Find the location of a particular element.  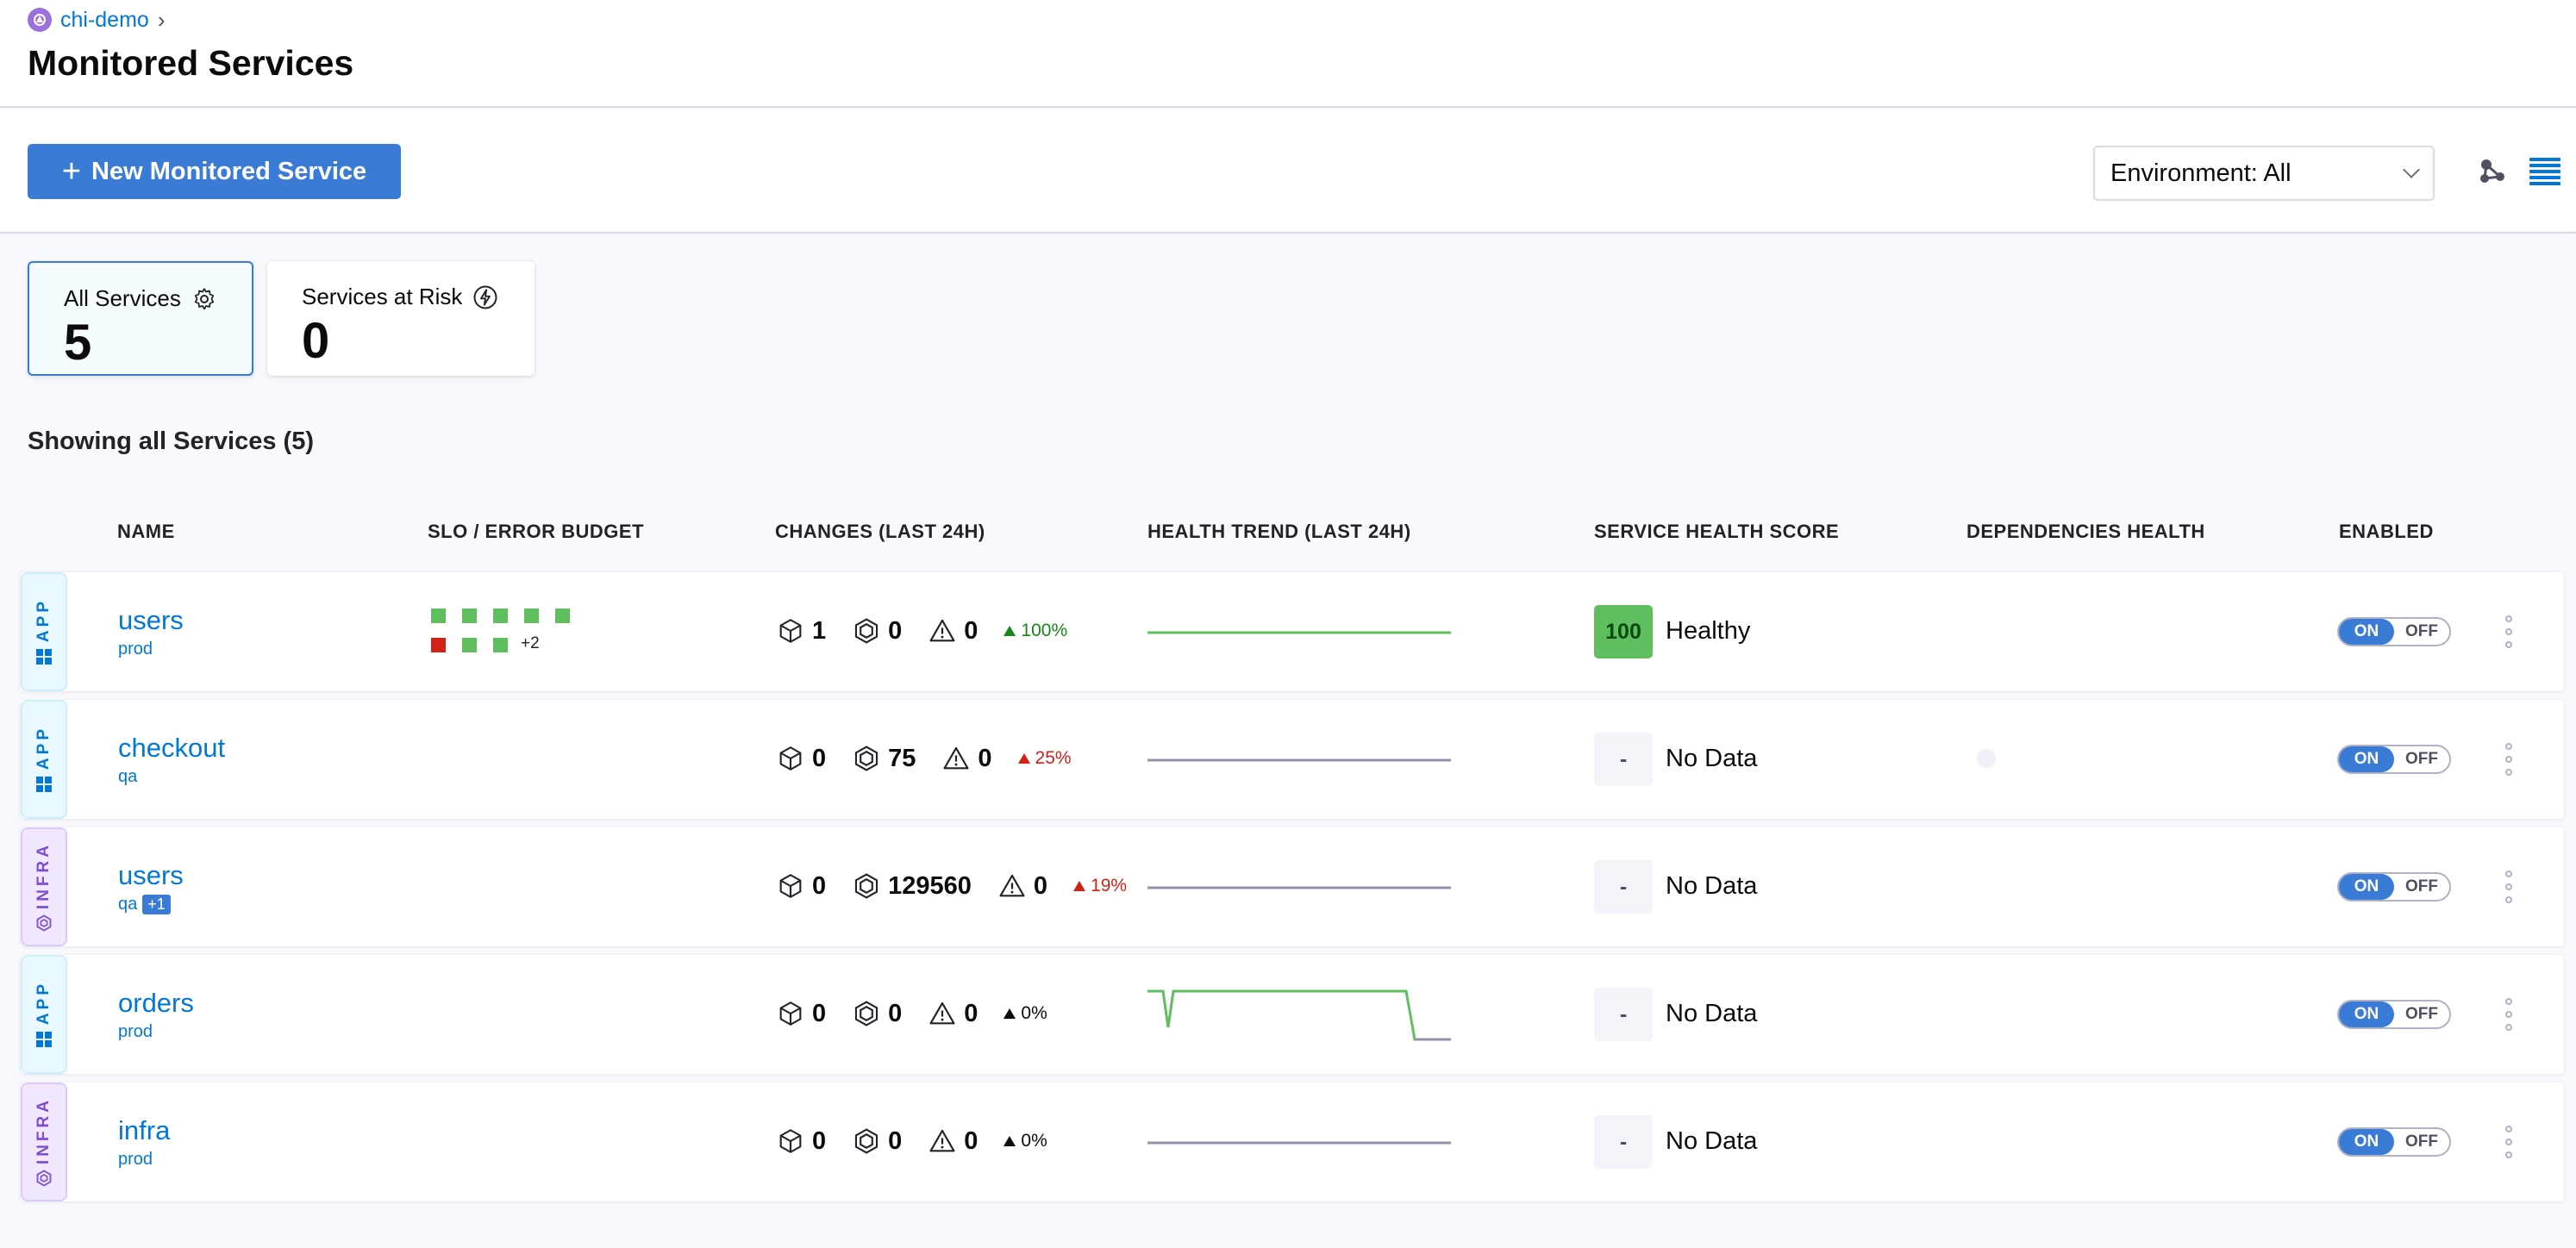

health-status-label: Healthy is located at coordinates (1708, 631).